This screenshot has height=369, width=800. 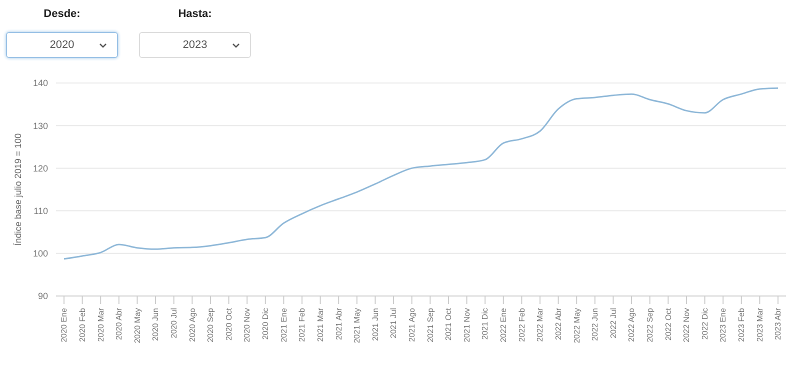 What do you see at coordinates (503, 324) in the screenshot?
I see `x-tick-label: 2022 Ene` at bounding box center [503, 324].